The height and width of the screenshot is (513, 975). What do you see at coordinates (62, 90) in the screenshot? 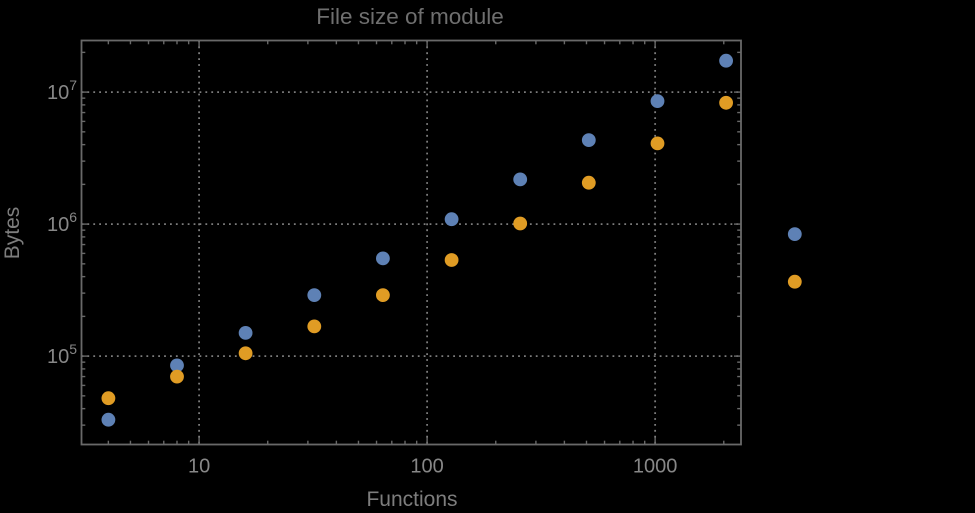
I see `y-tick-label: 10⁷` at bounding box center [62, 90].